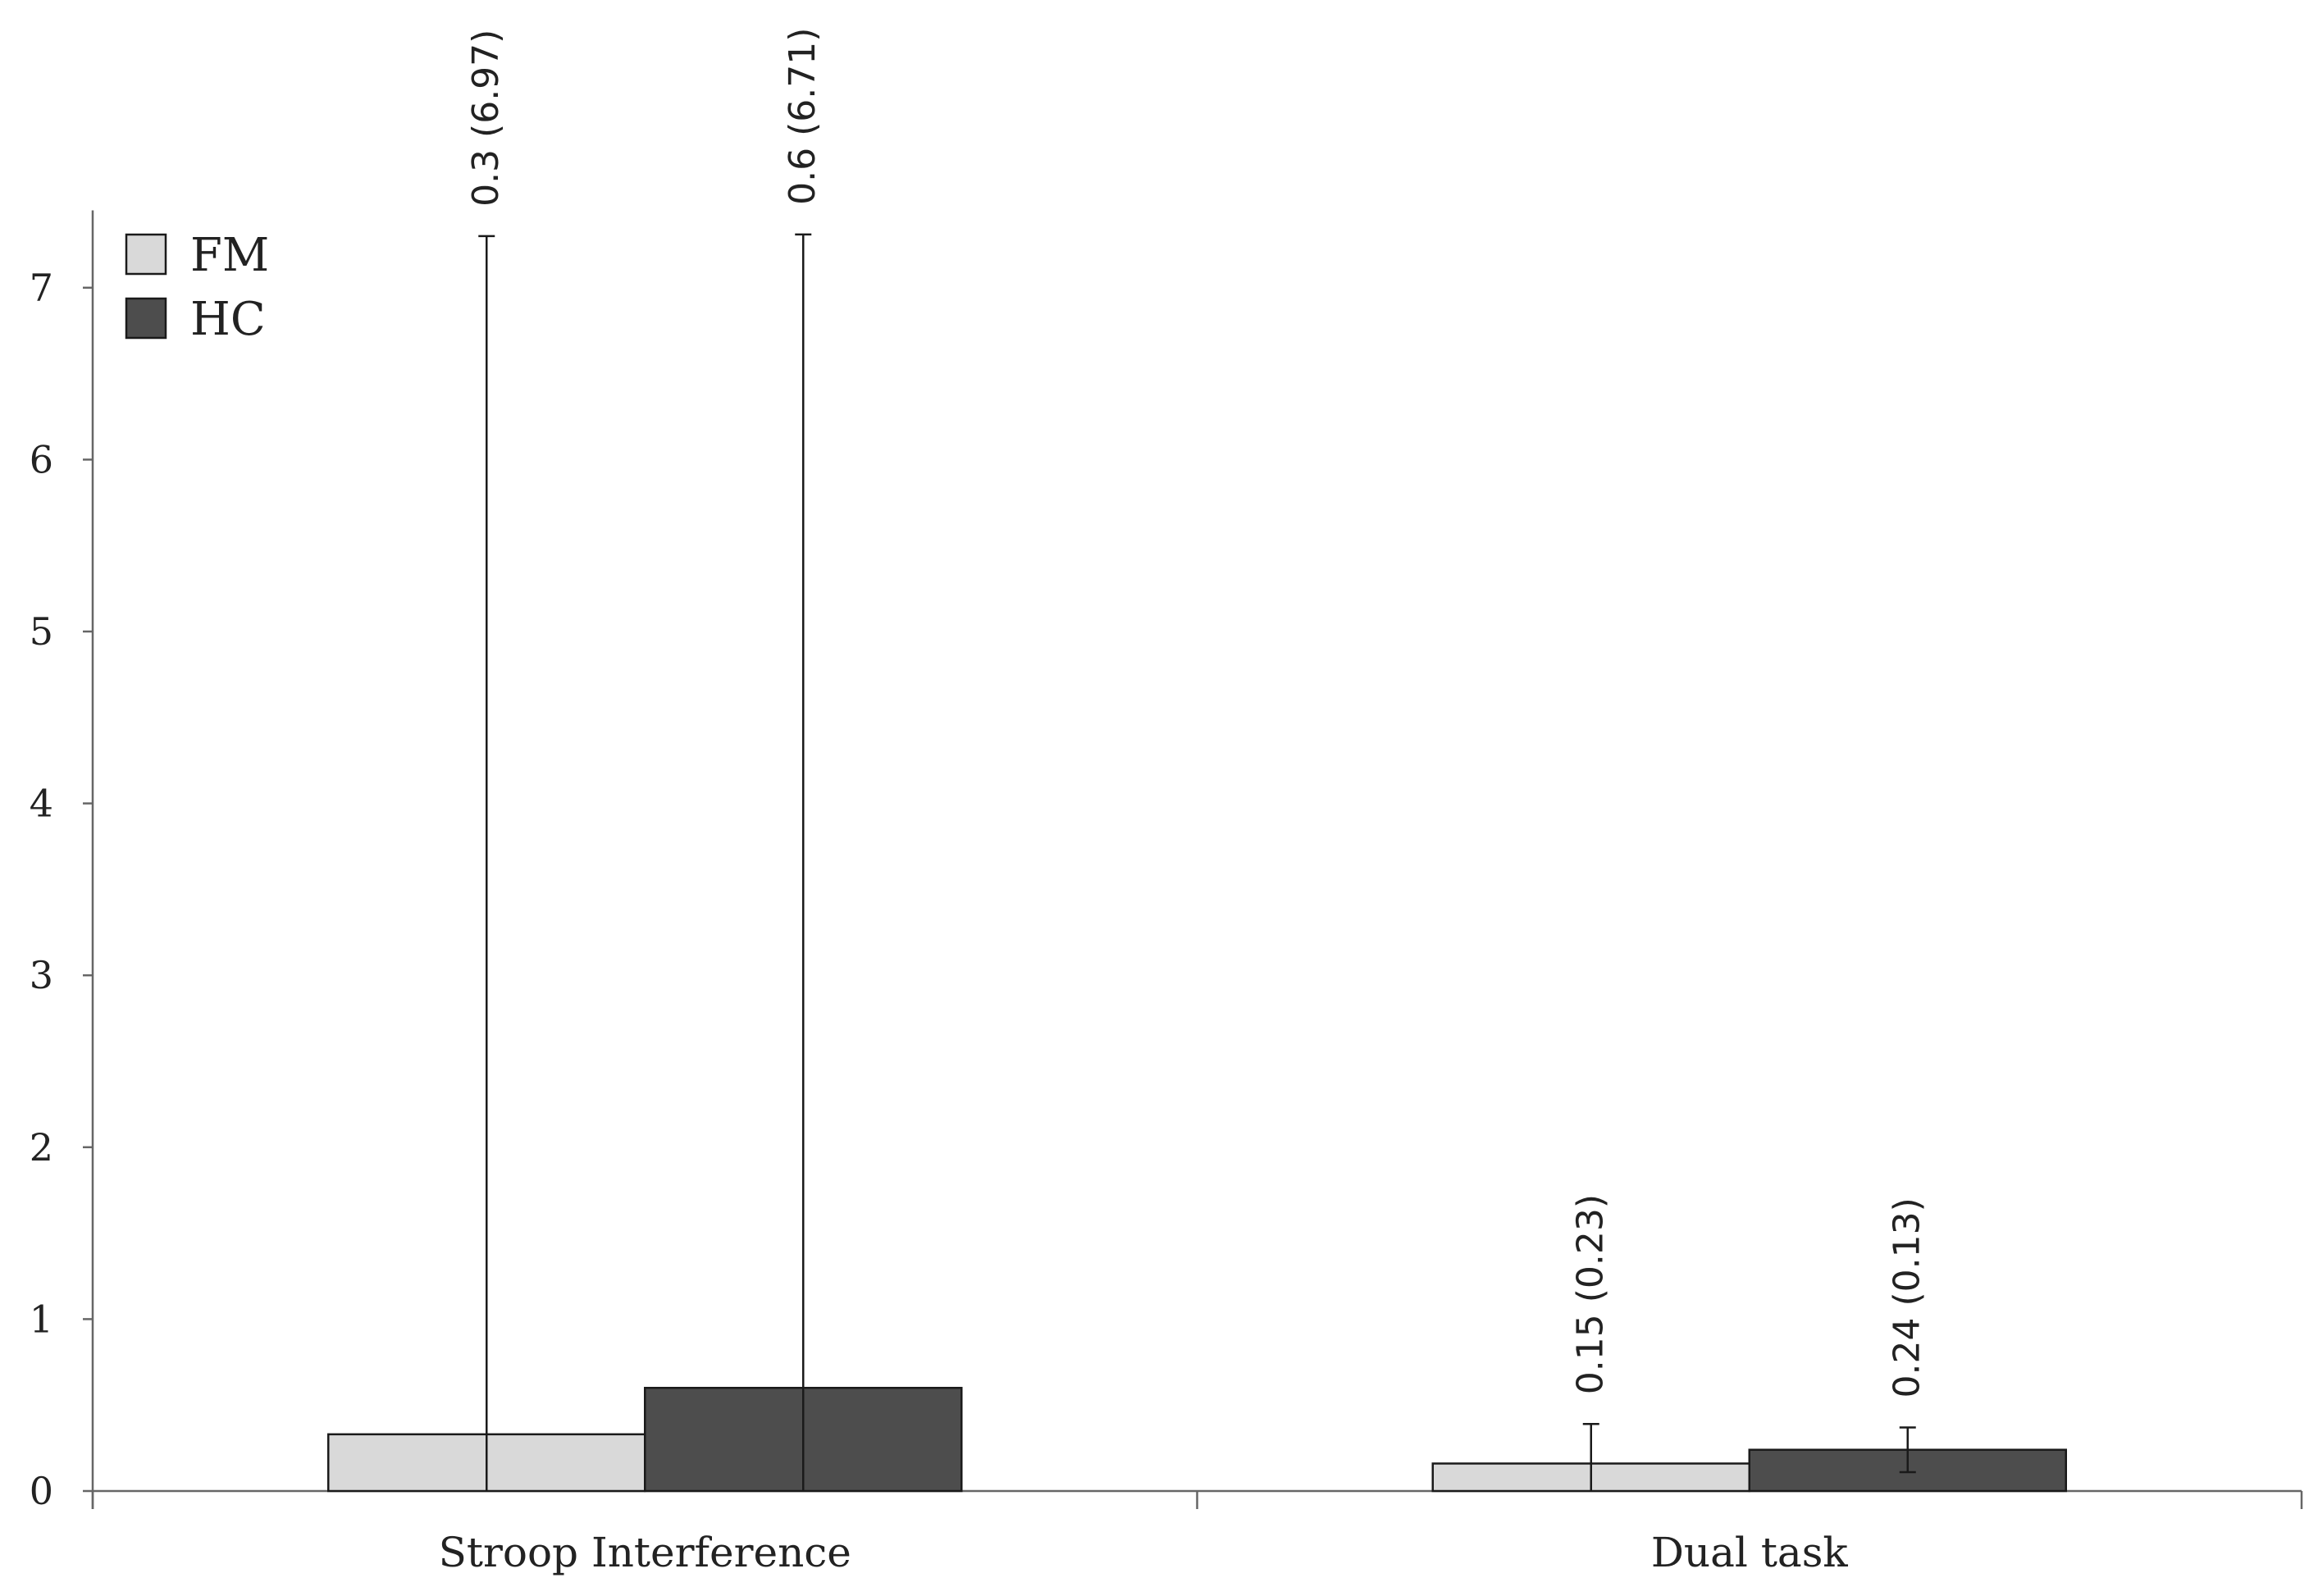 The image size is (2318, 1596). I want to click on x-category-label: Dual task, so click(1750, 1552).